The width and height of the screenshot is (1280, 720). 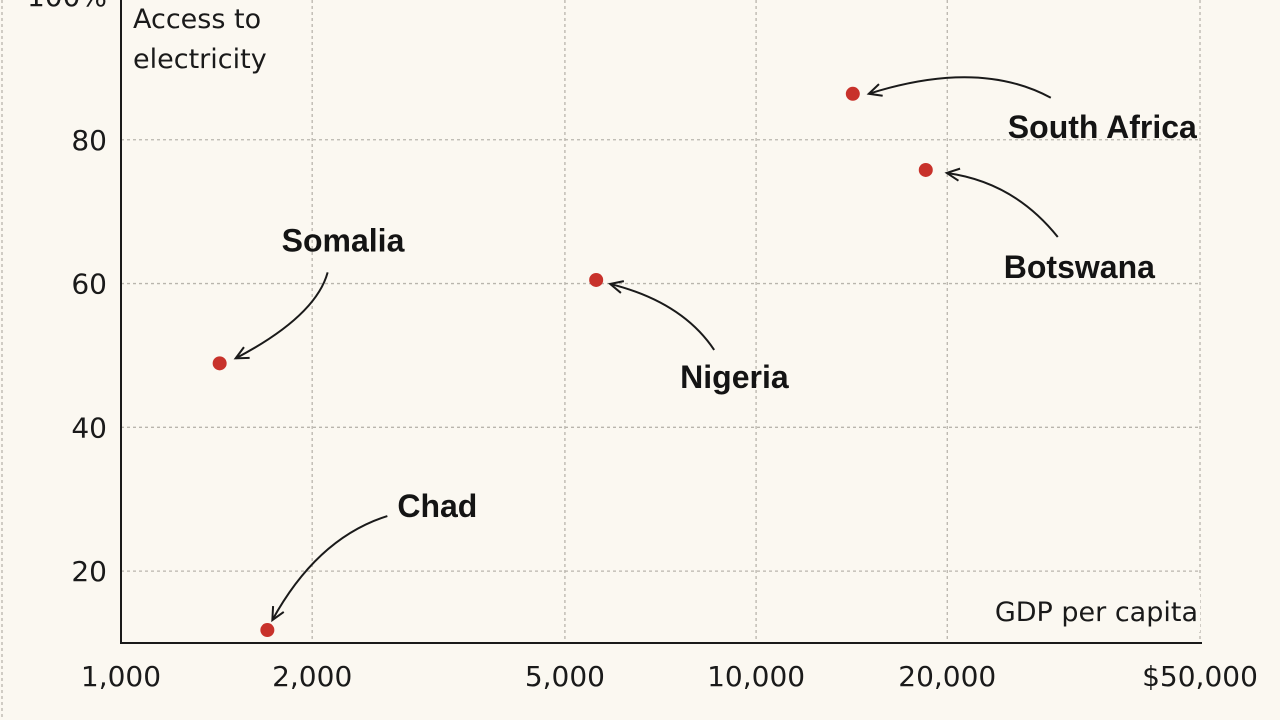 I want to click on arrowhead-south-africa, so click(x=874, y=90).